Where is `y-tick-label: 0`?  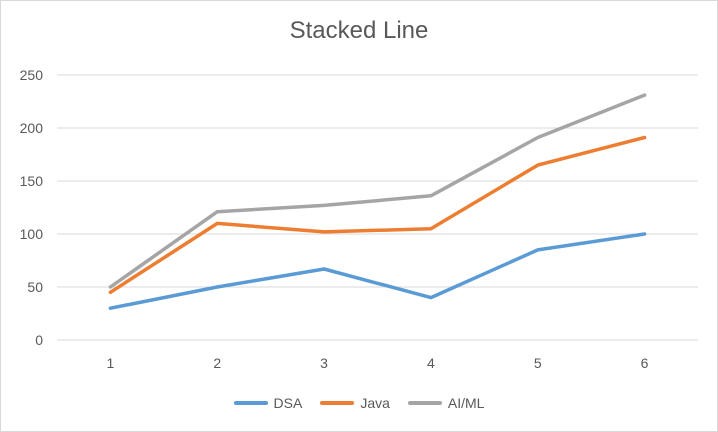 y-tick-label: 0 is located at coordinates (39, 340).